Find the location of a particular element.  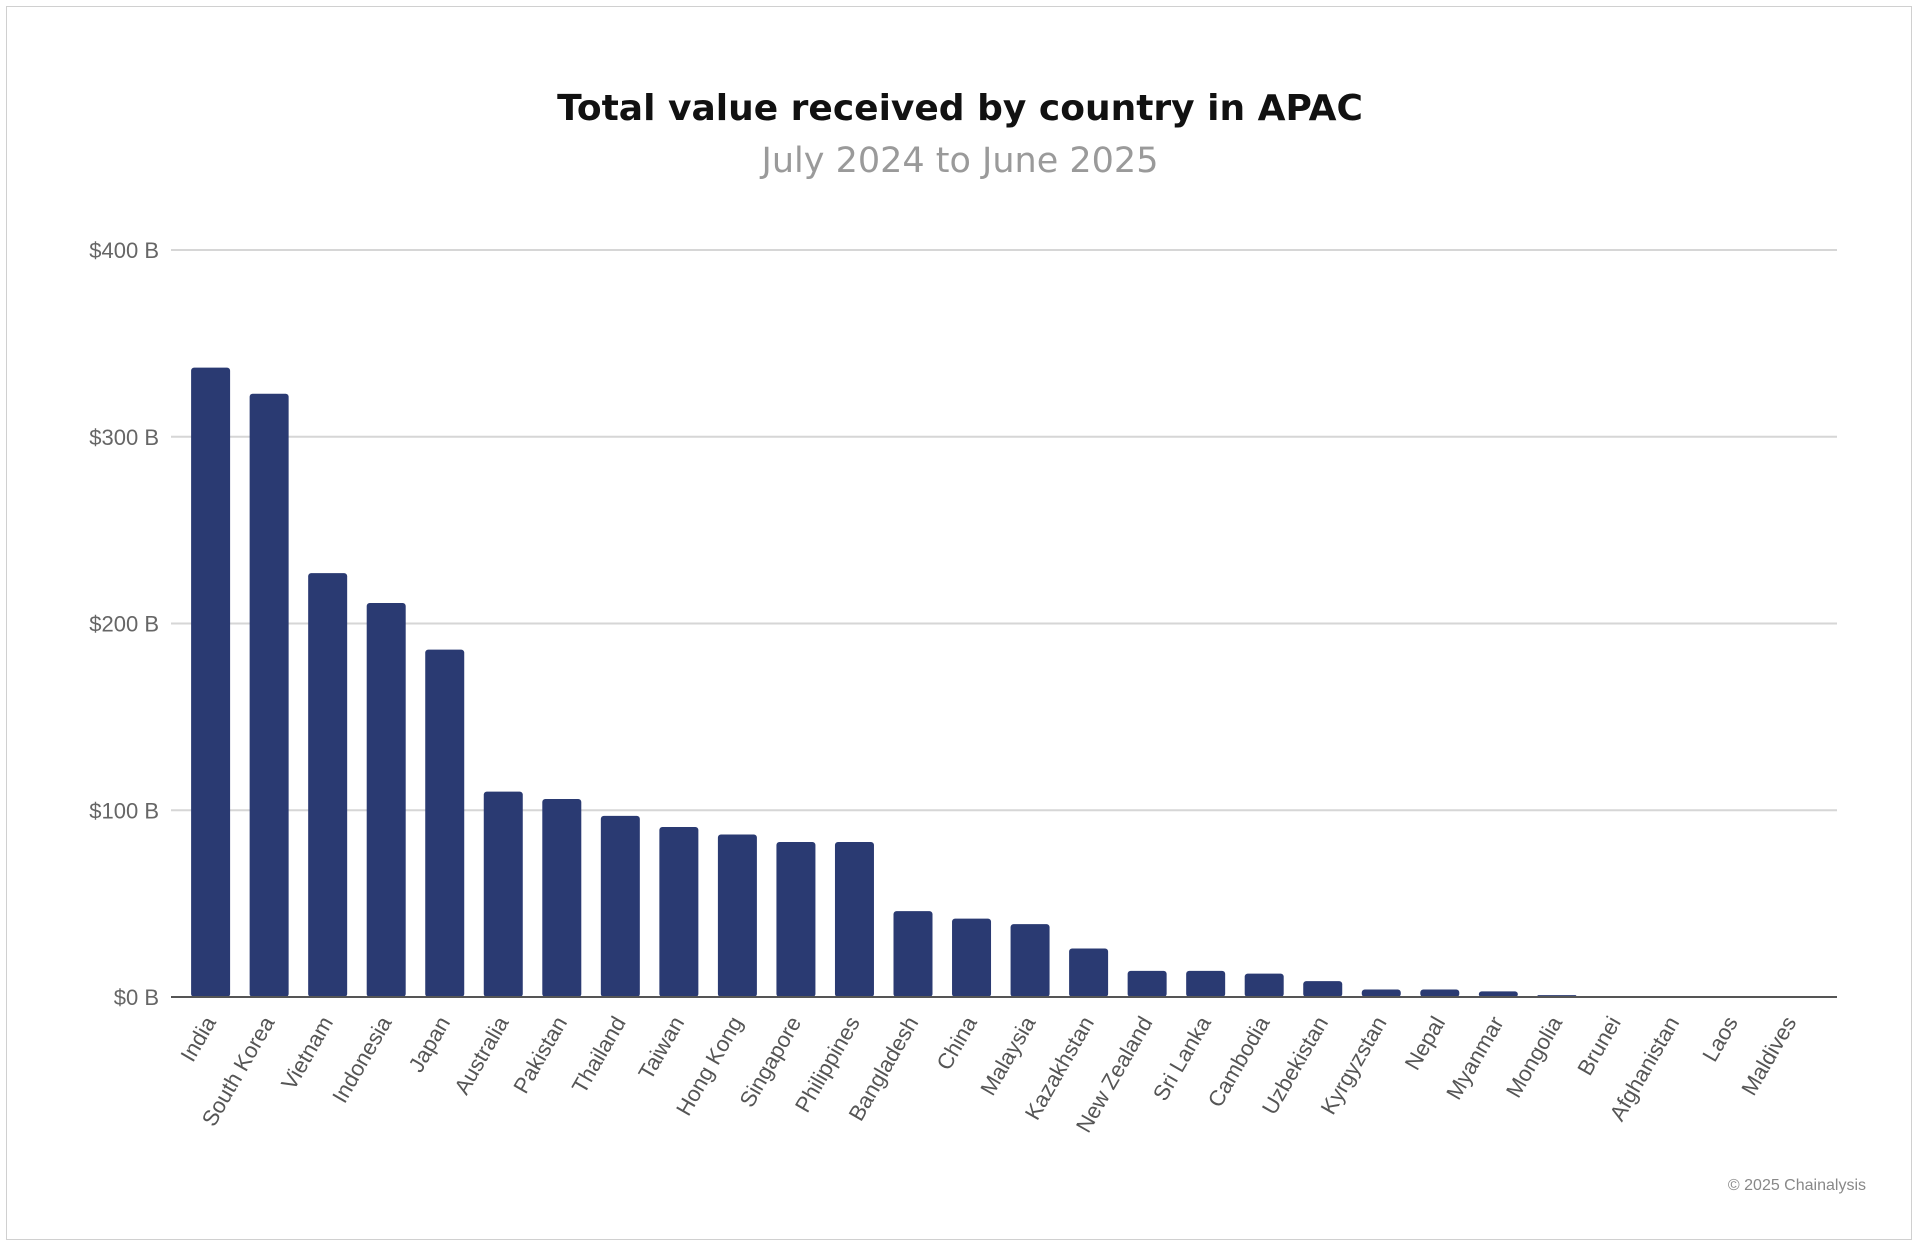

bar-south-korea is located at coordinates (269, 695).